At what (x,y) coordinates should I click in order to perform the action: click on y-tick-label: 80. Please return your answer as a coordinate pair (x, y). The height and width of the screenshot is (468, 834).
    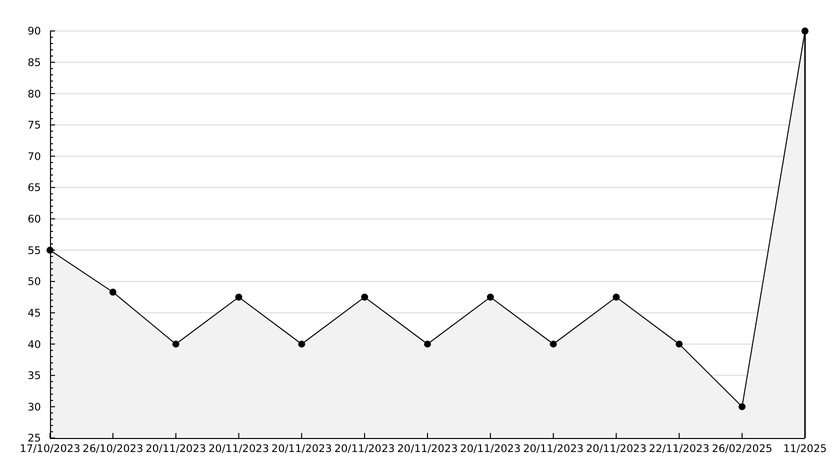
    Looking at the image, I should click on (34, 94).